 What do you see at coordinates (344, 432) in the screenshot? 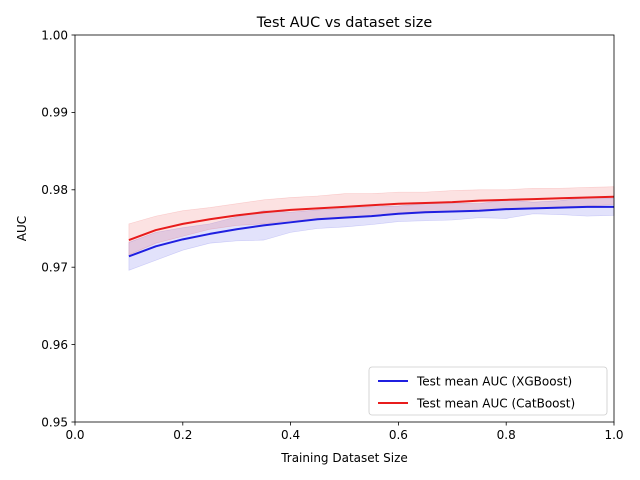
I see `x-axis-ticks: 0.0 0.2 0.4 0.6 0.8 1.0` at bounding box center [344, 432].